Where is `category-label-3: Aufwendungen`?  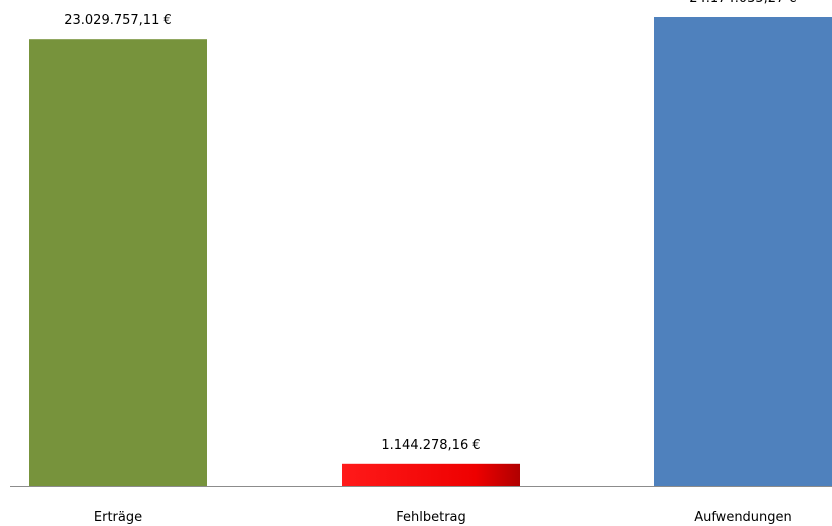 category-label-3: Aufwendungen is located at coordinates (743, 517).